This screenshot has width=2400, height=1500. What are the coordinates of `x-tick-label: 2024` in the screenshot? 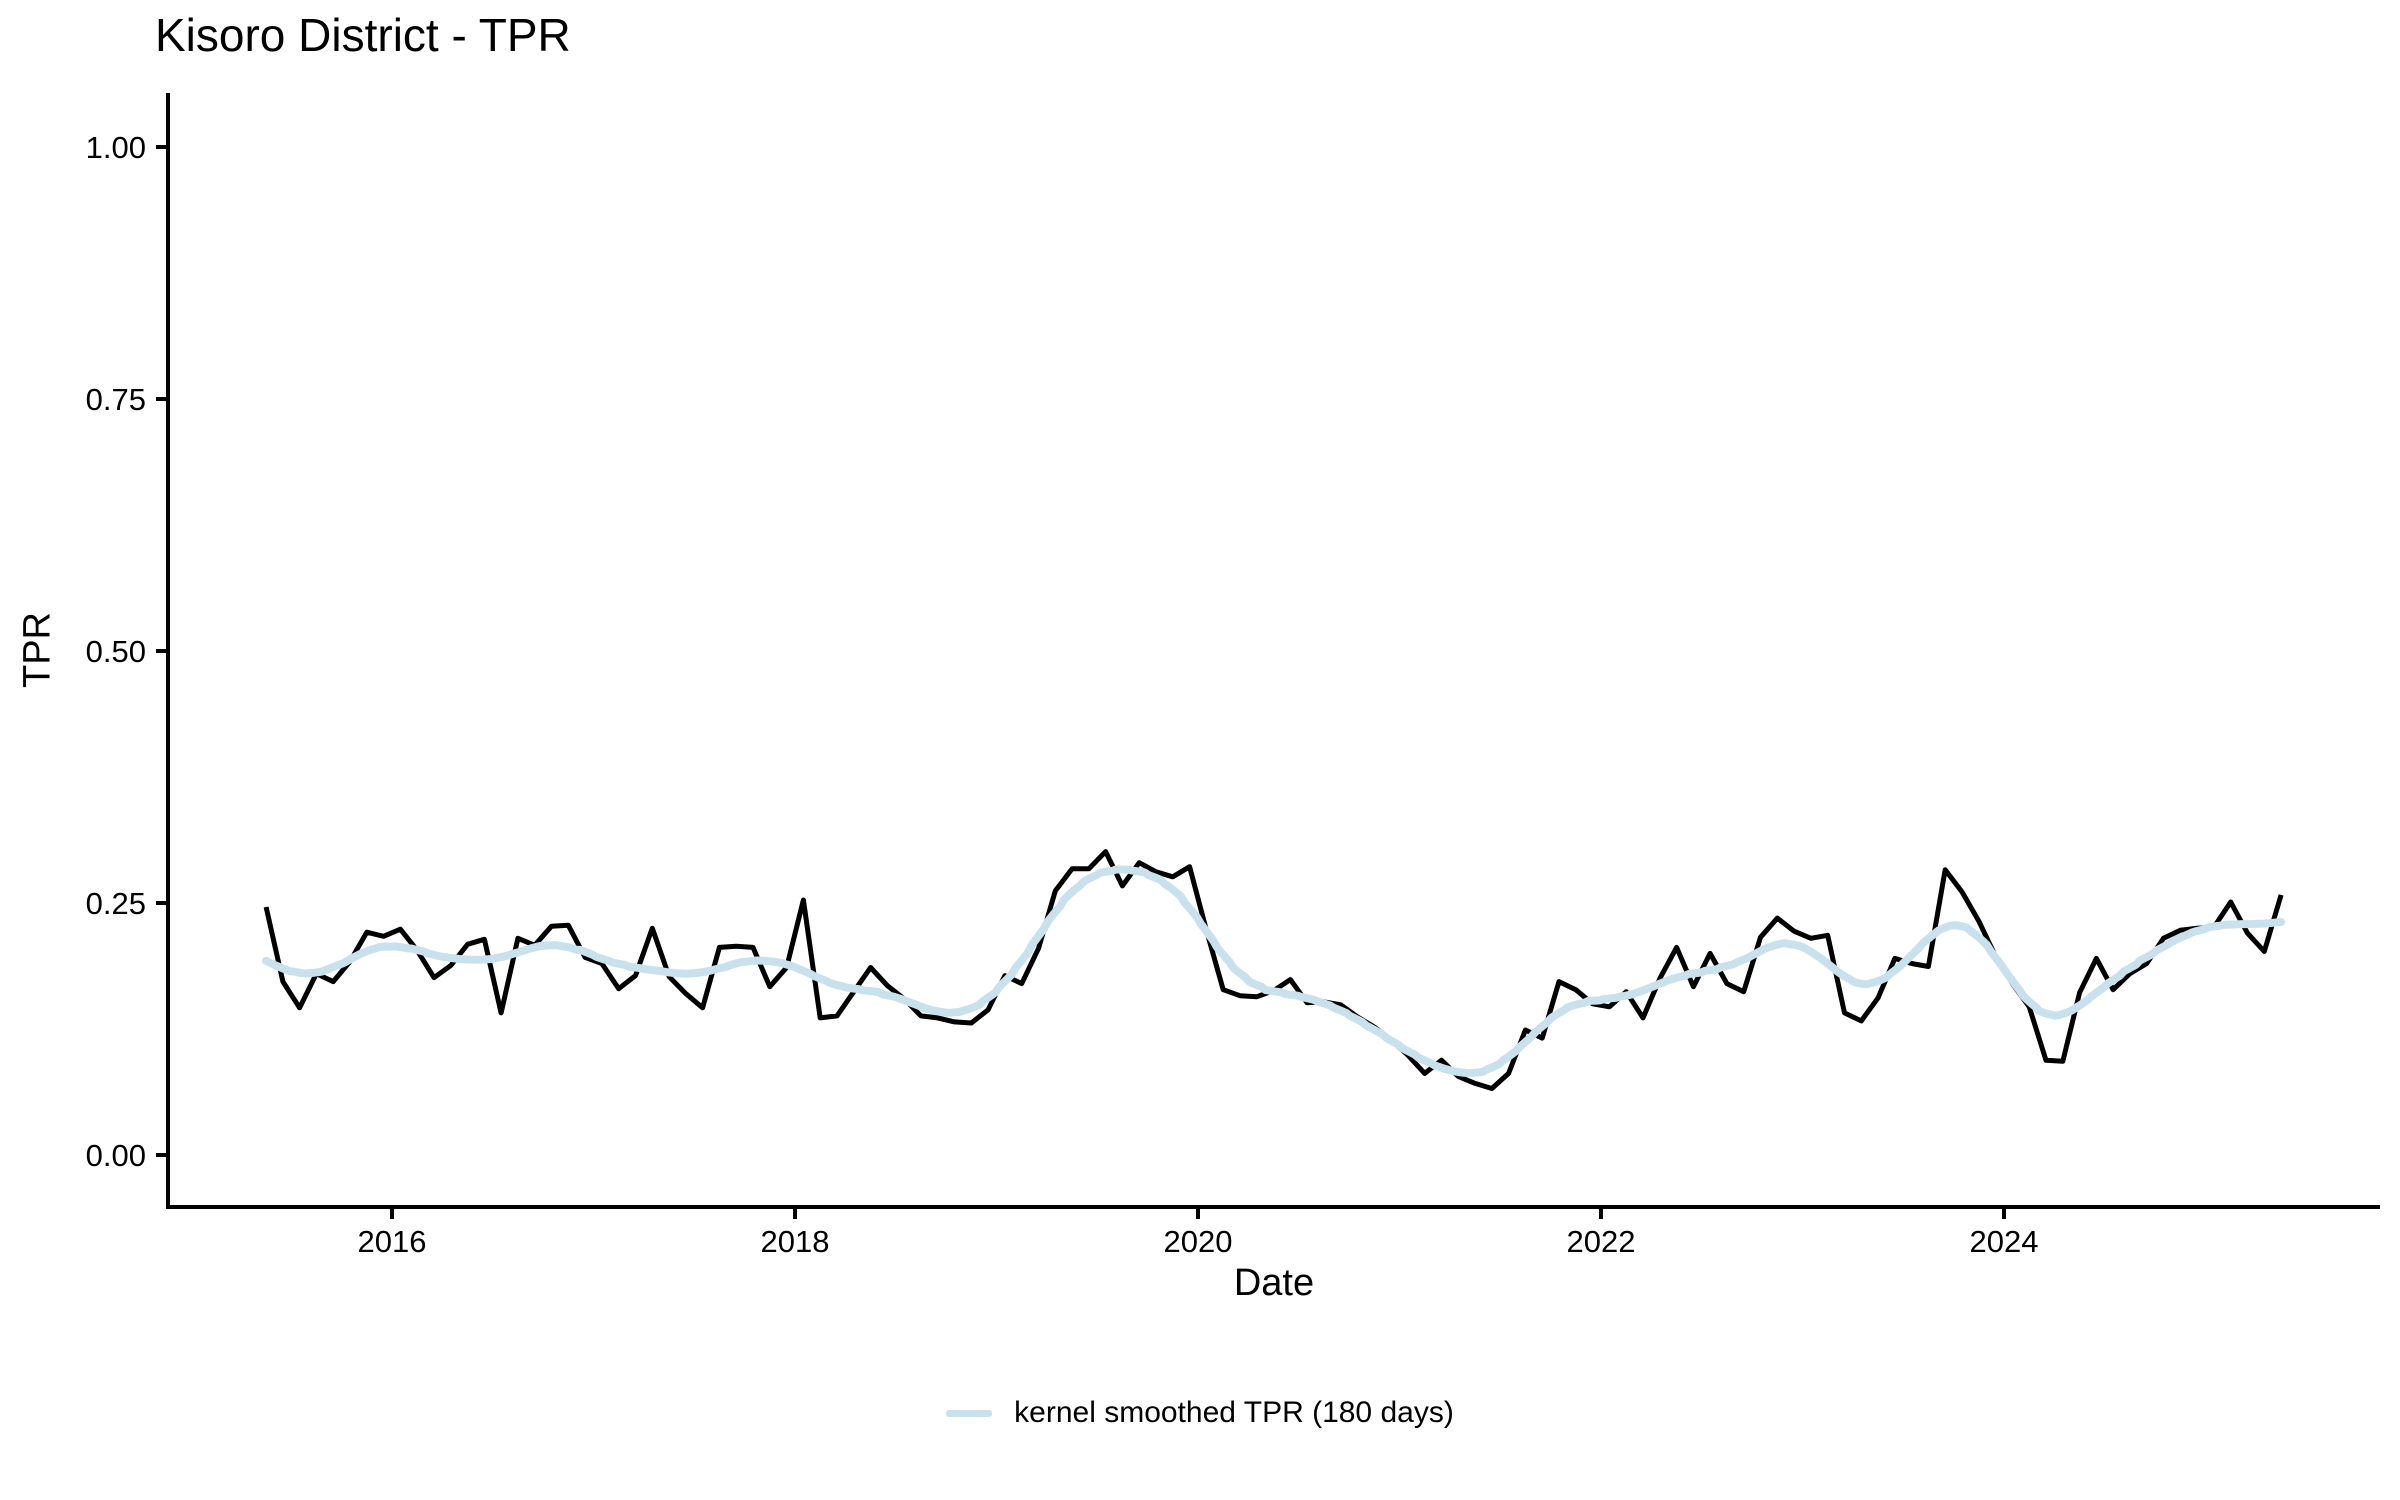 It's located at (2004, 1241).